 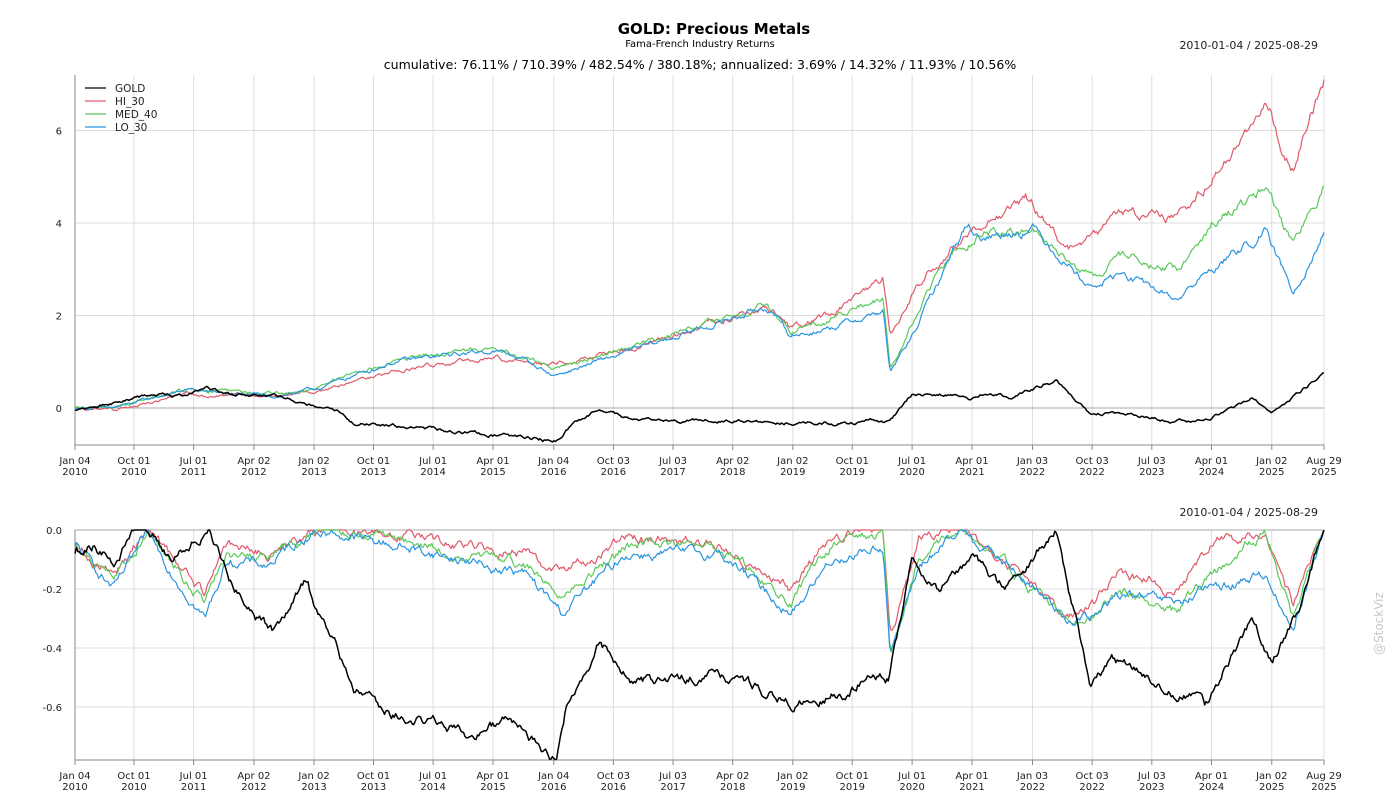 I want to click on date-range-top: 2010-01-04 / 2025-08-29, so click(x=1248, y=45).